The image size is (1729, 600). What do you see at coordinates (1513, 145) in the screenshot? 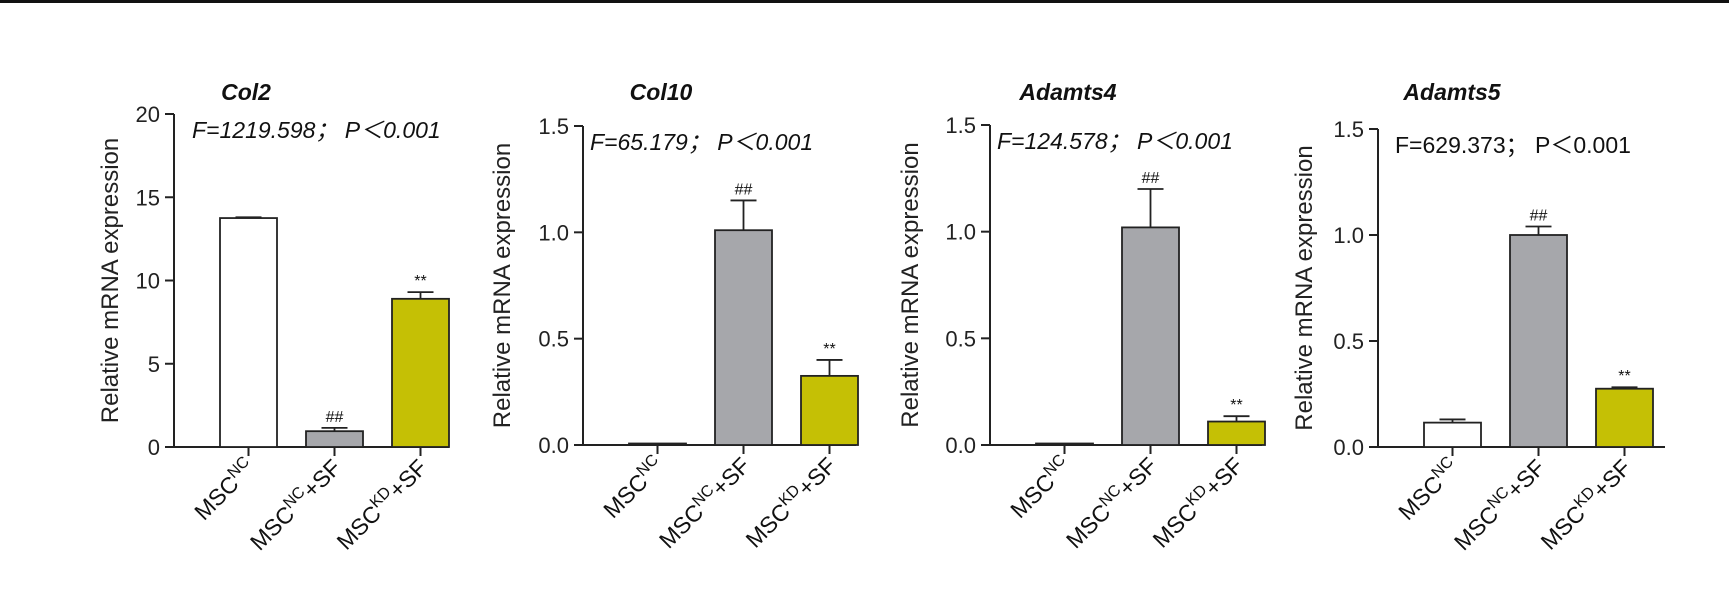
I see `stat-annotation: F=629.373； P＜0.001` at bounding box center [1513, 145].